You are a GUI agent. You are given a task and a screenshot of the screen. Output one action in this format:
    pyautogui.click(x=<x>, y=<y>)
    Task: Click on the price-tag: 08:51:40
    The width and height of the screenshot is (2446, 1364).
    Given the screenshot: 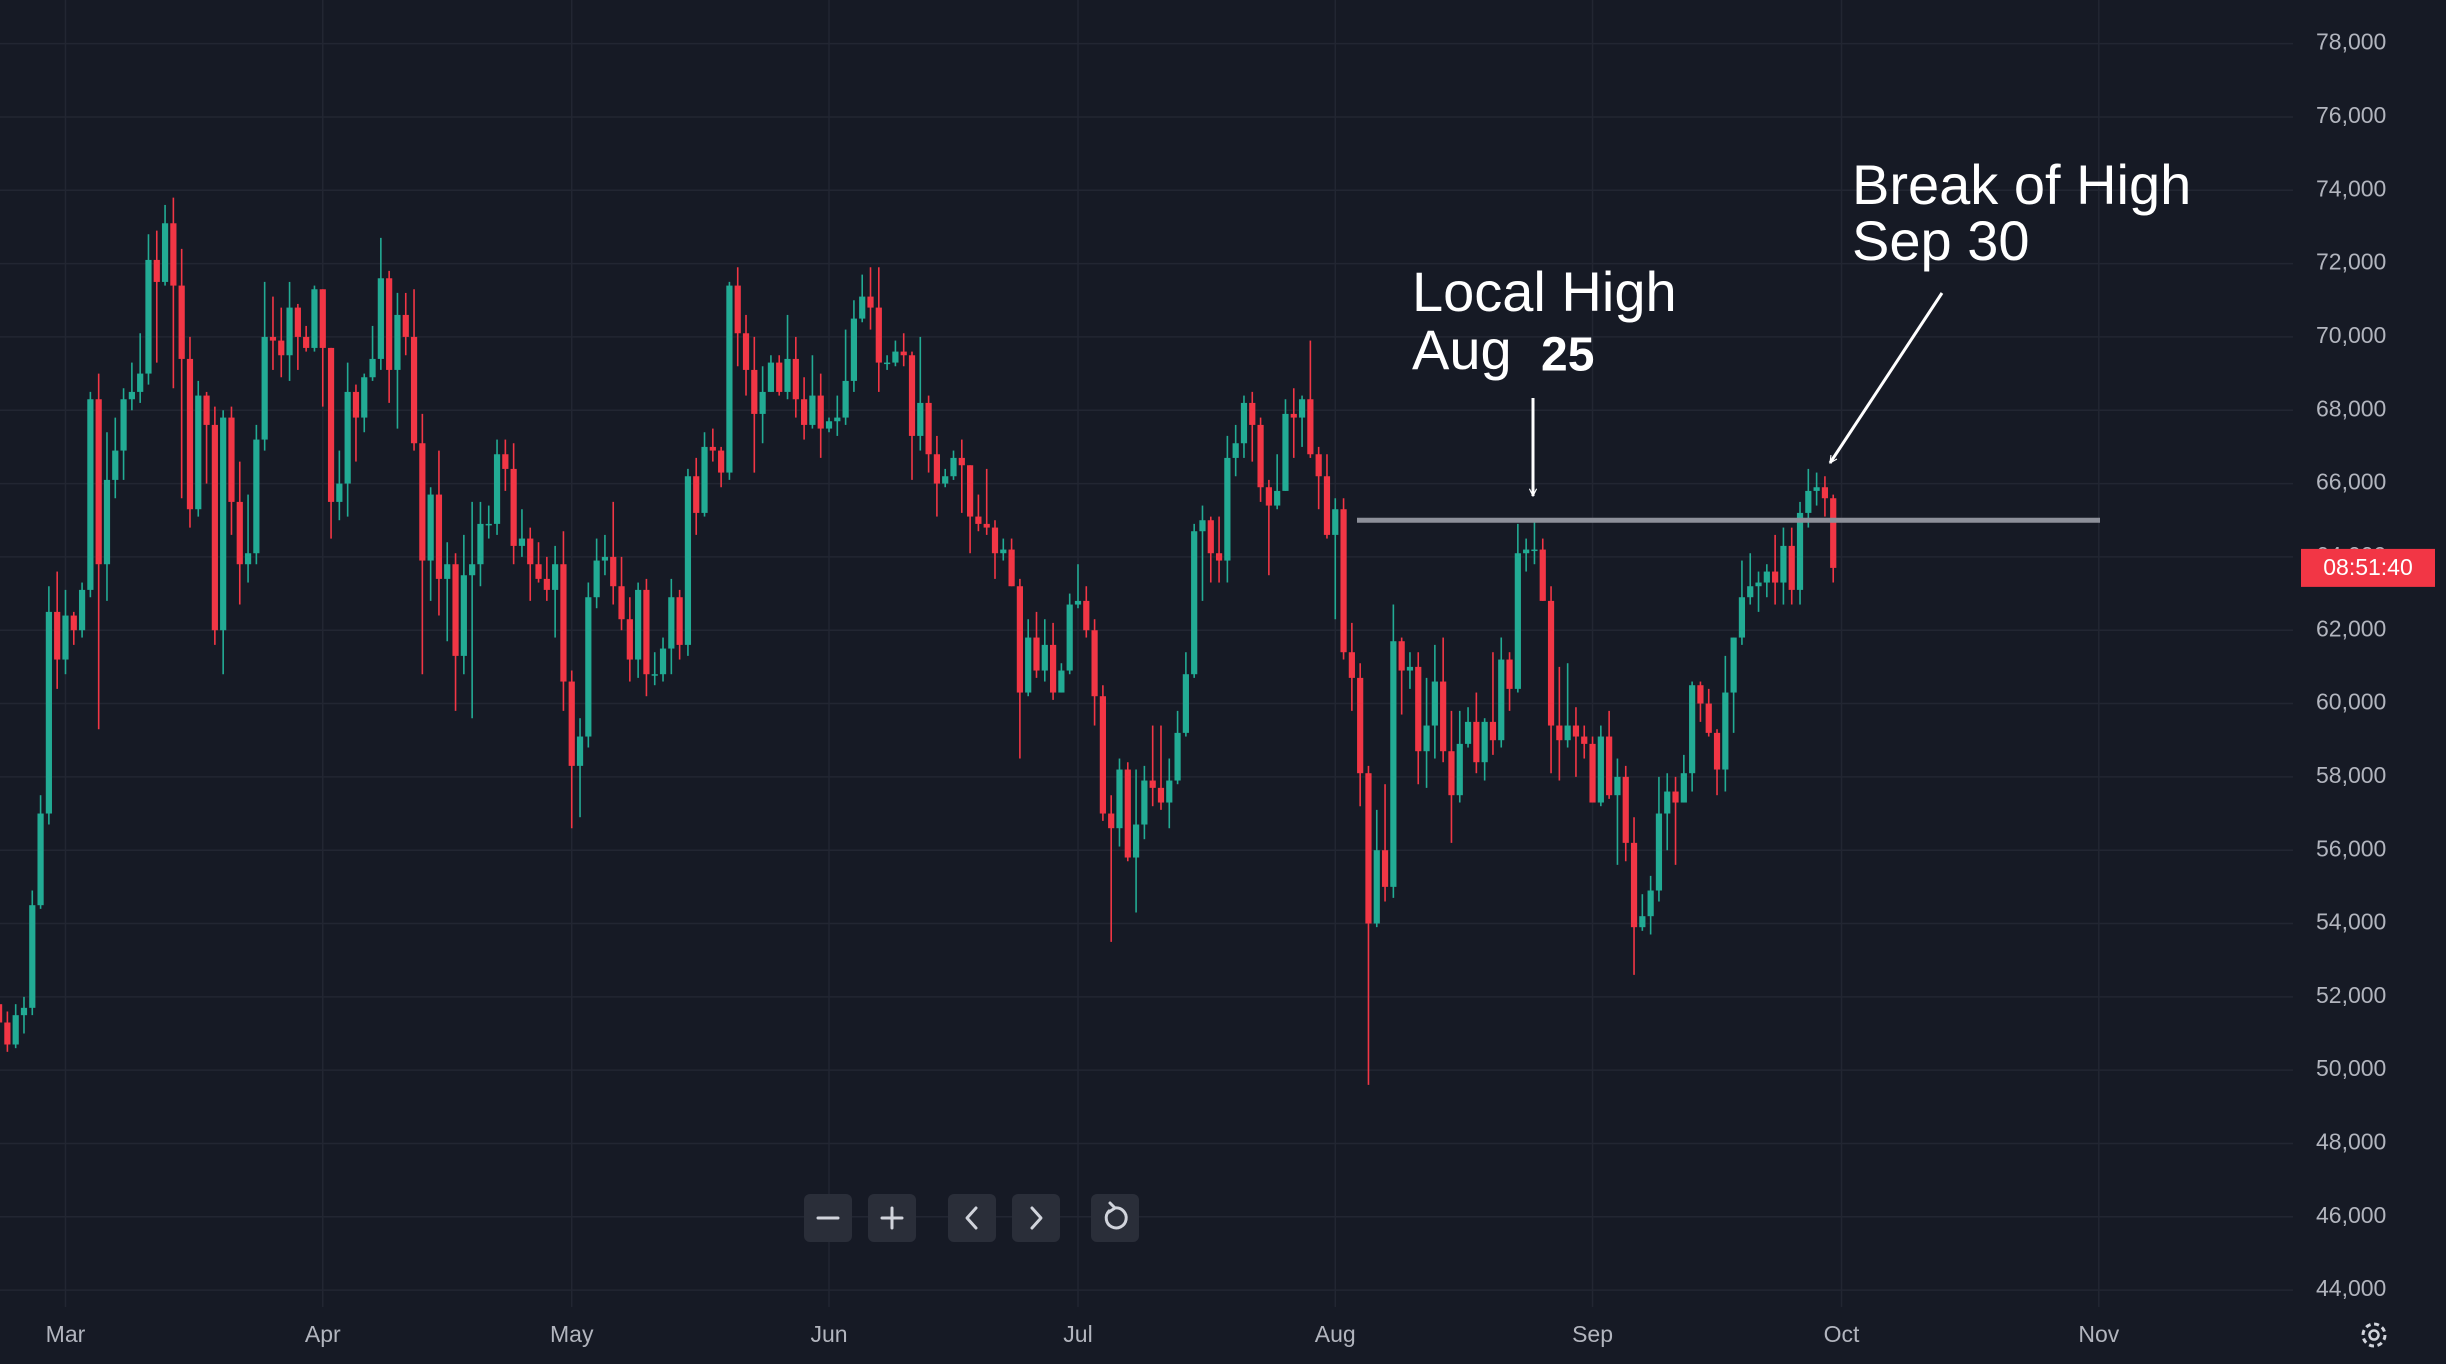 What is the action you would take?
    pyautogui.click(x=2368, y=567)
    